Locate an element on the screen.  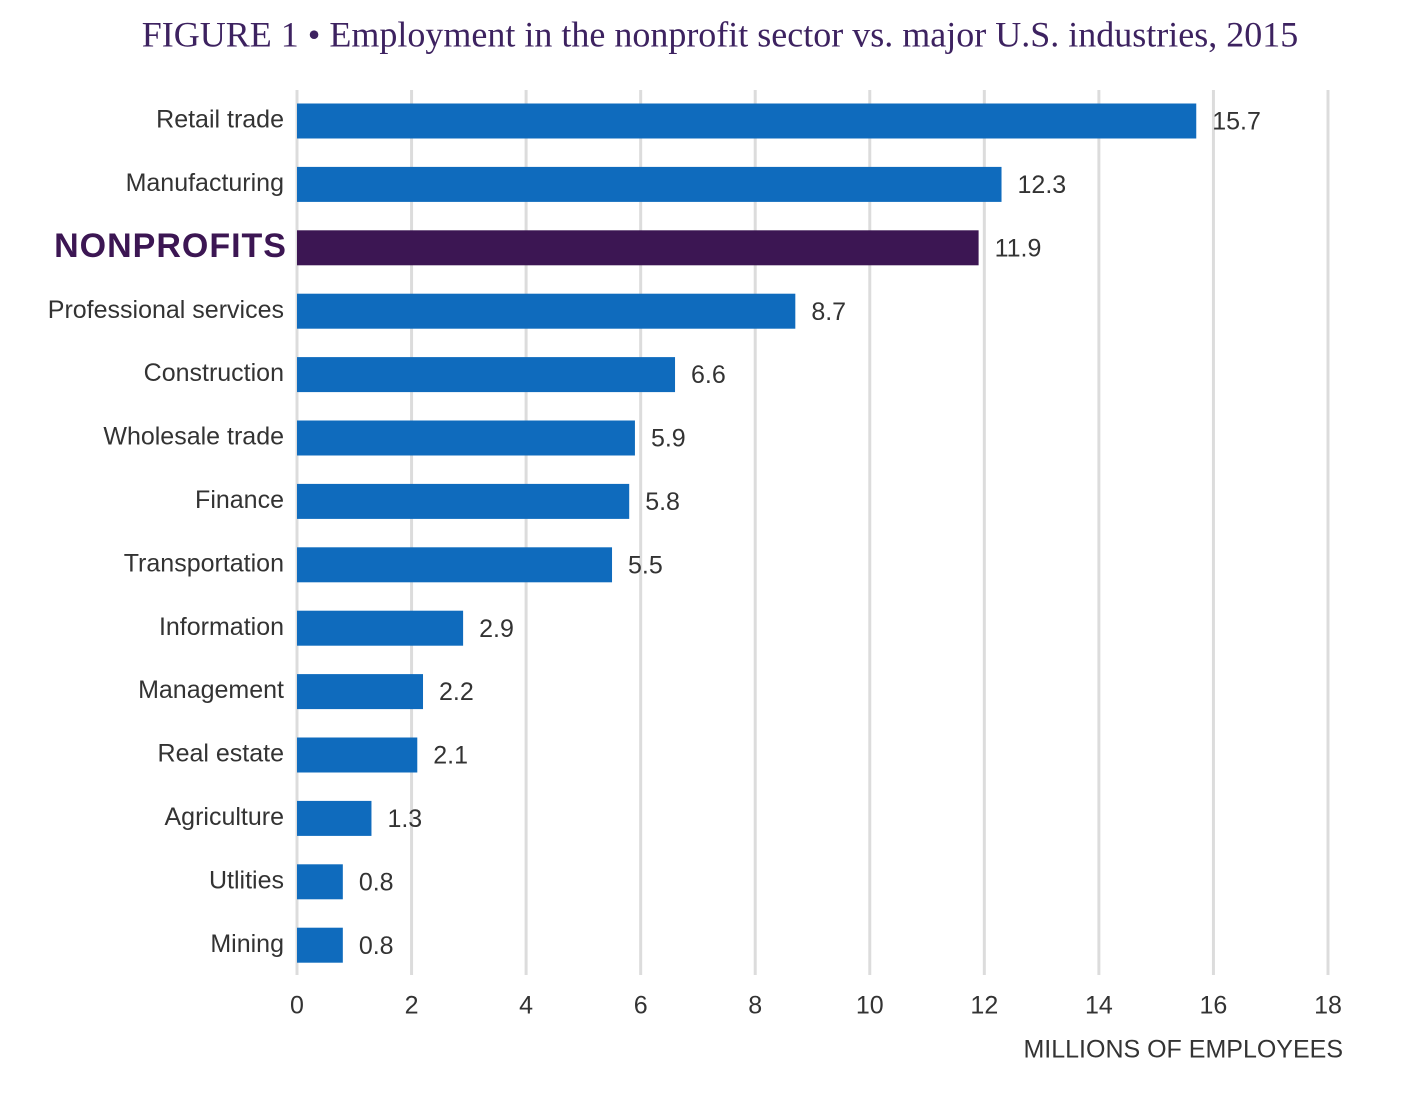
x-tick-label: 2 is located at coordinates (412, 1006).